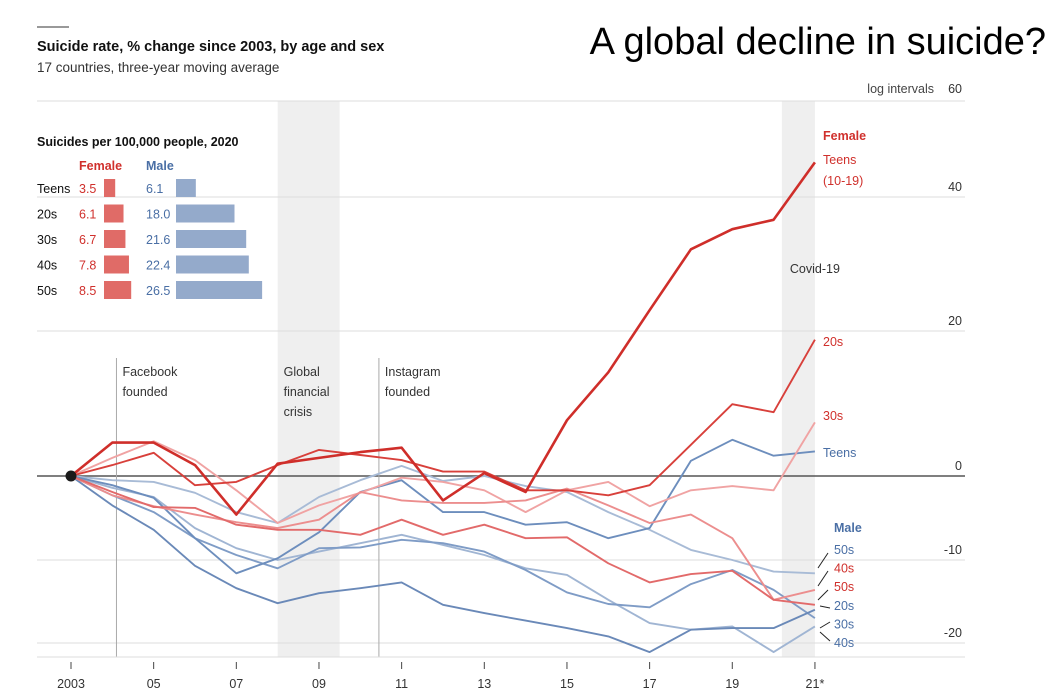  Describe the element at coordinates (150, 372) in the screenshot. I see `event-label: Facebook` at that location.